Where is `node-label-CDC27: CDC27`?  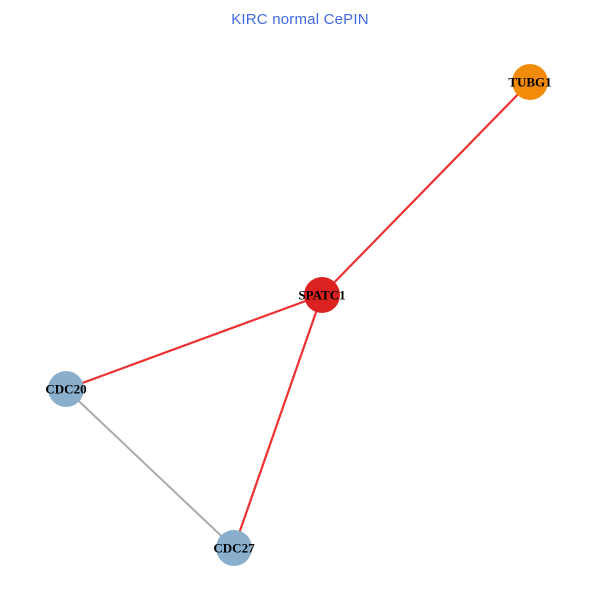 node-label-CDC27: CDC27 is located at coordinates (234, 548).